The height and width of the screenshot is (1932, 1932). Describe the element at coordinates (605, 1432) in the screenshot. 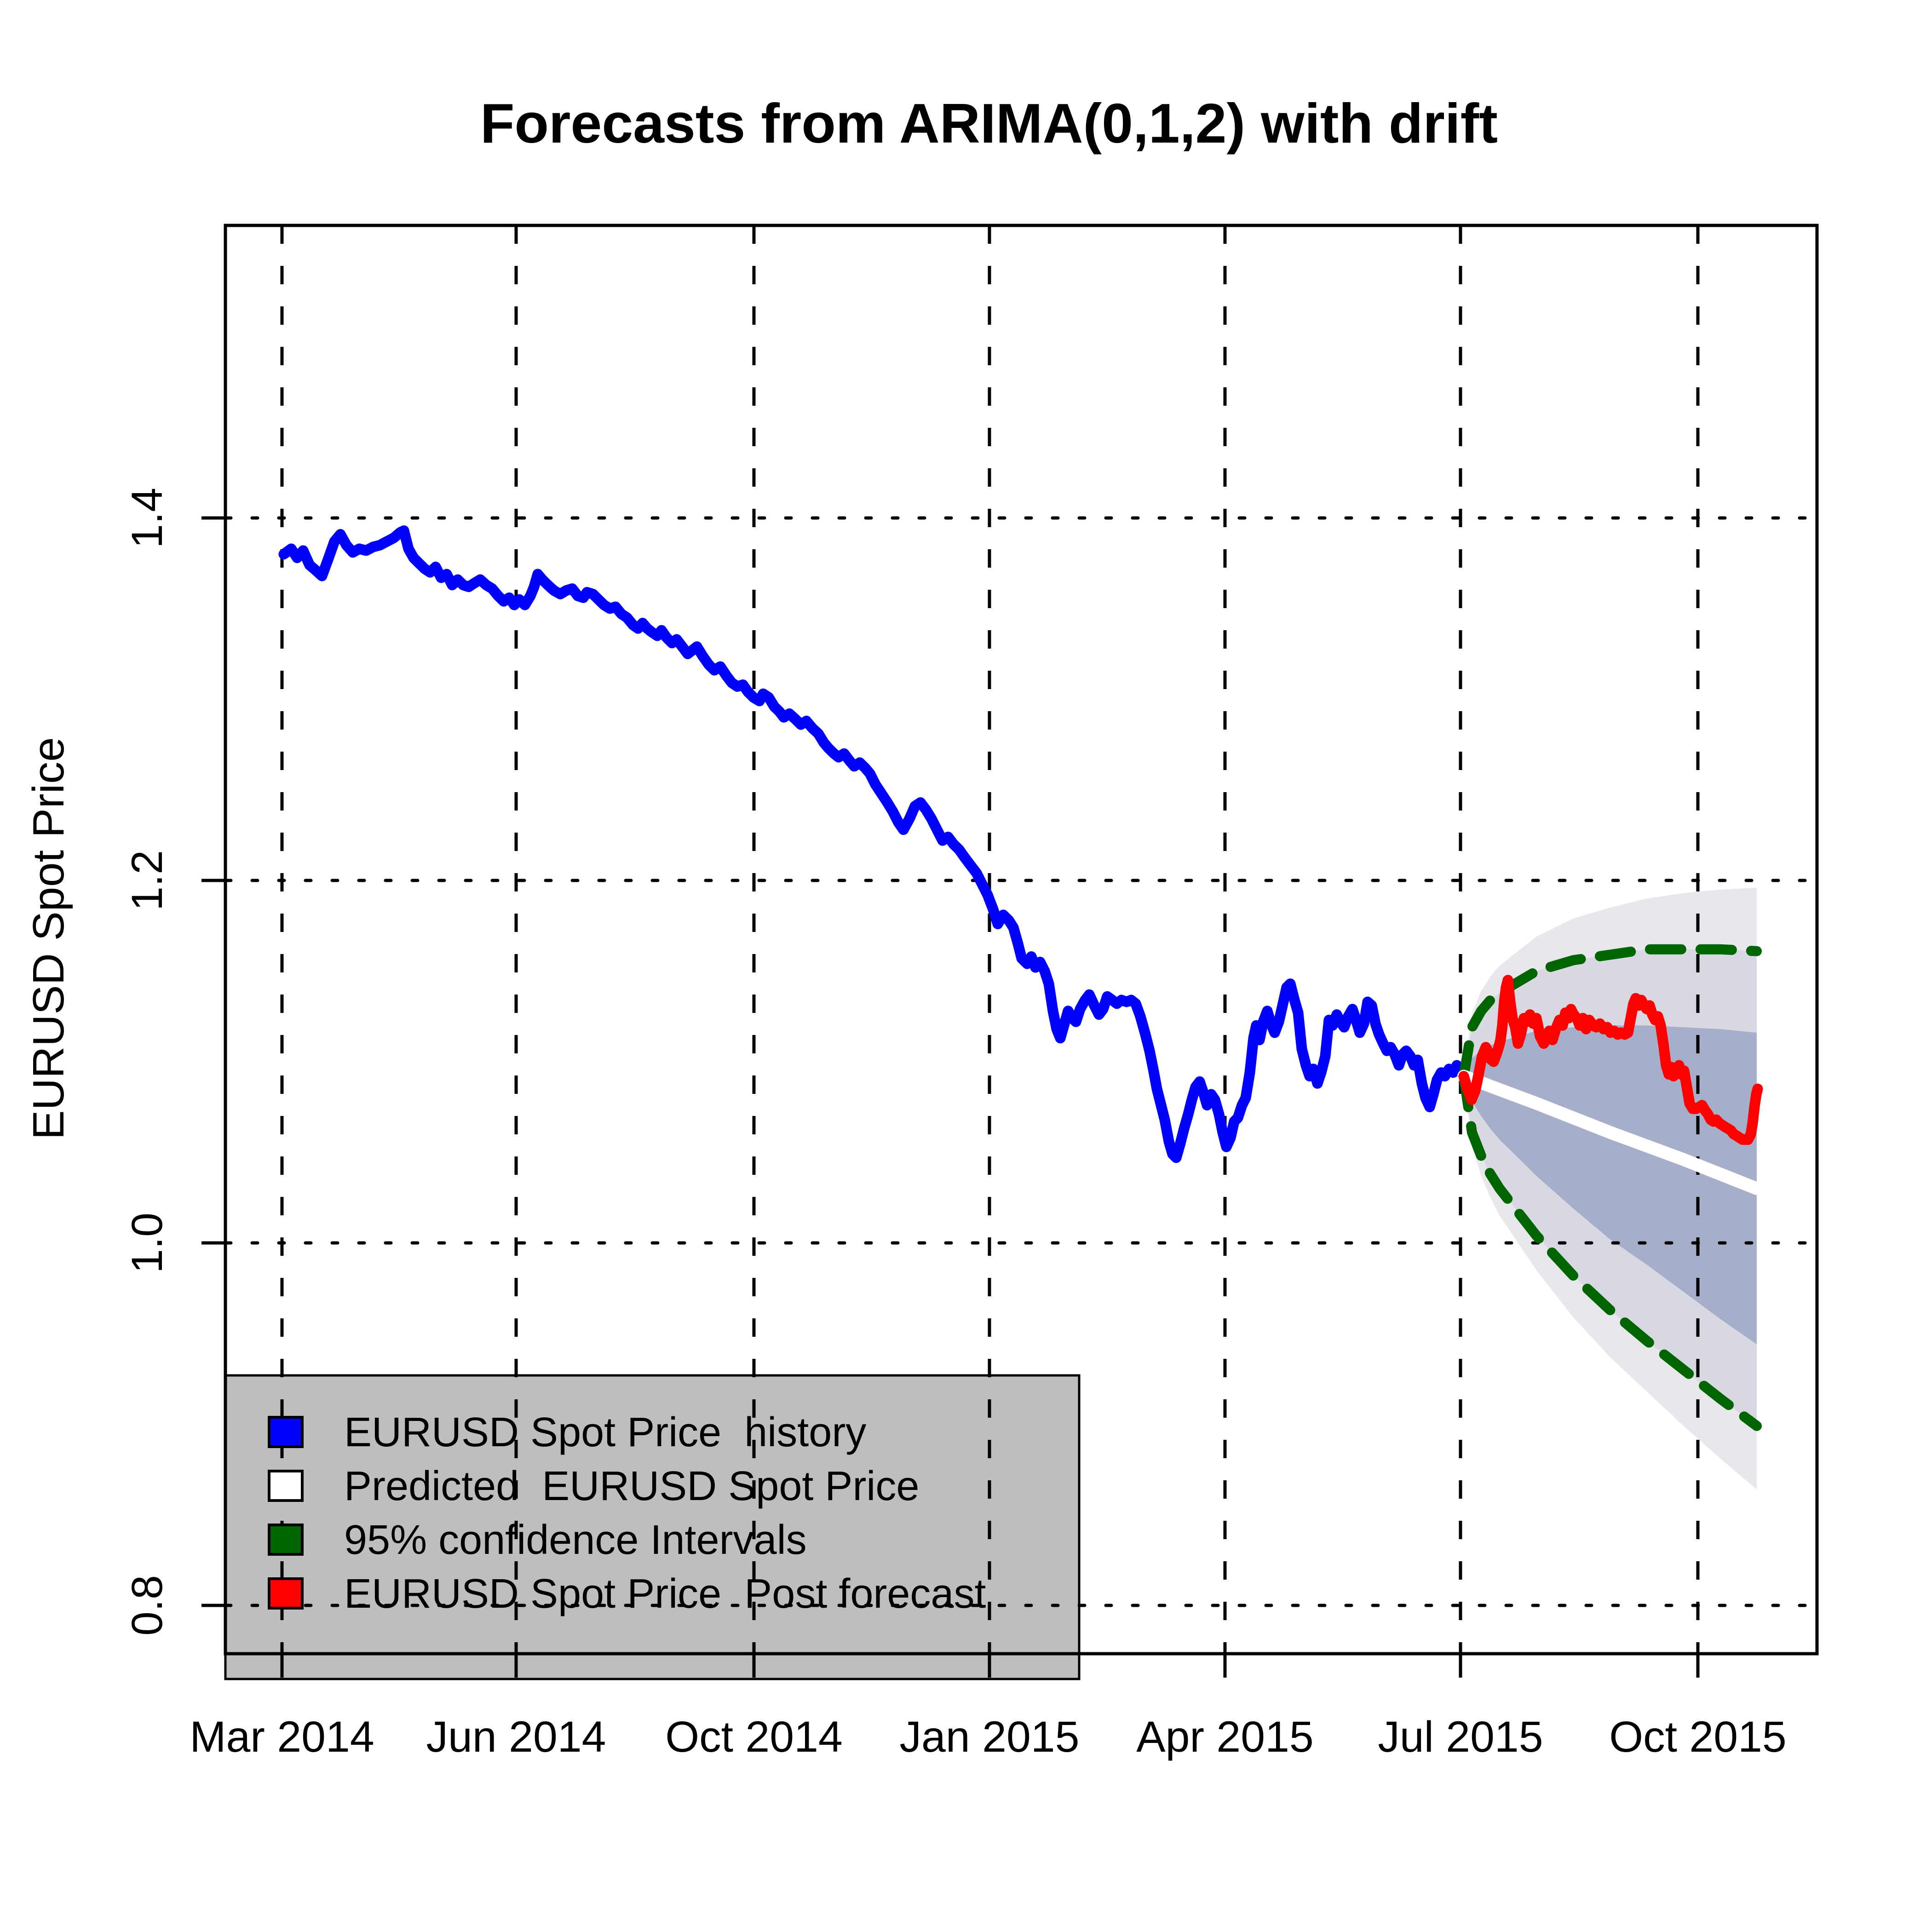

I see `legend-item-label-1: EURUSD Spot Price history` at that location.